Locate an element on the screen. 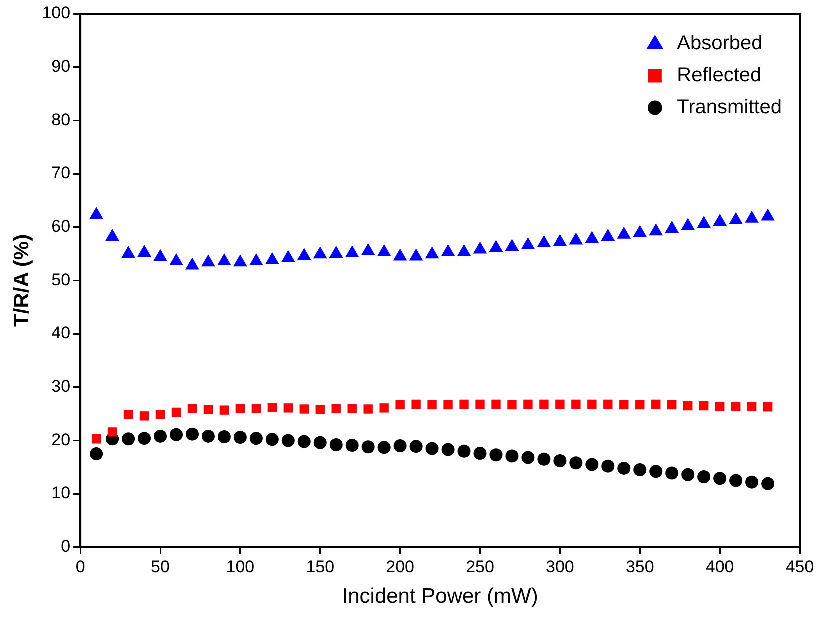 This screenshot has width=820, height=618. y-tick-label: 50 is located at coordinates (61, 280).